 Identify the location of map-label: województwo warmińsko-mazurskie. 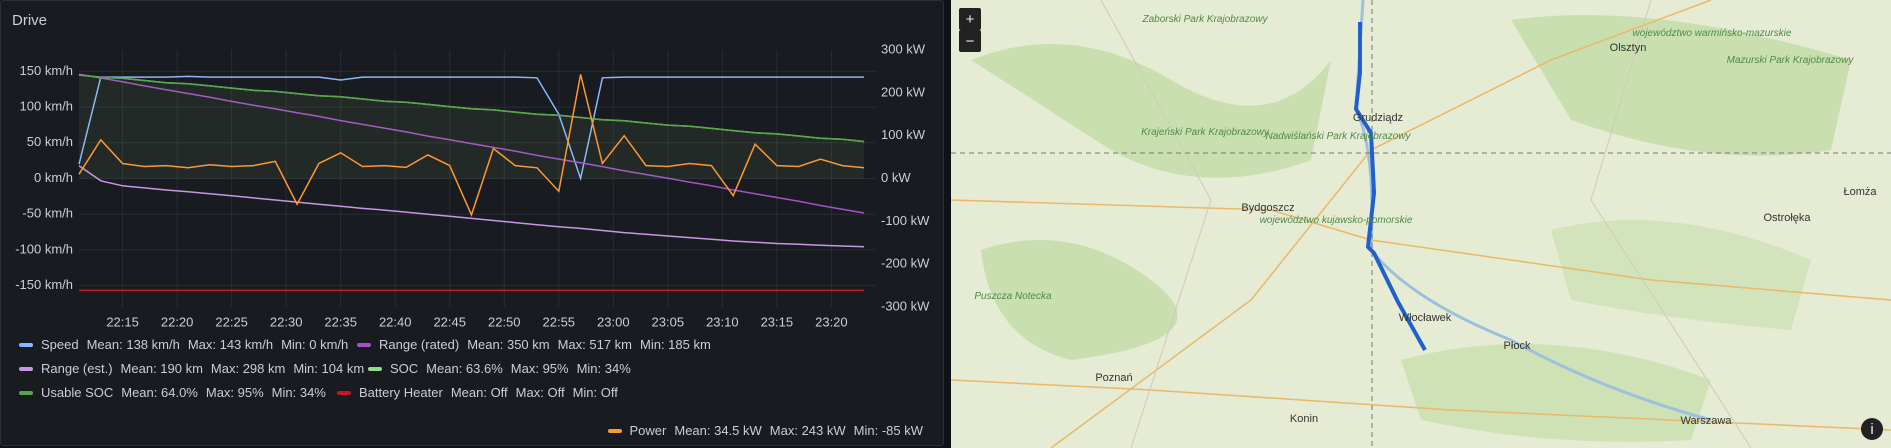
(1712, 33).